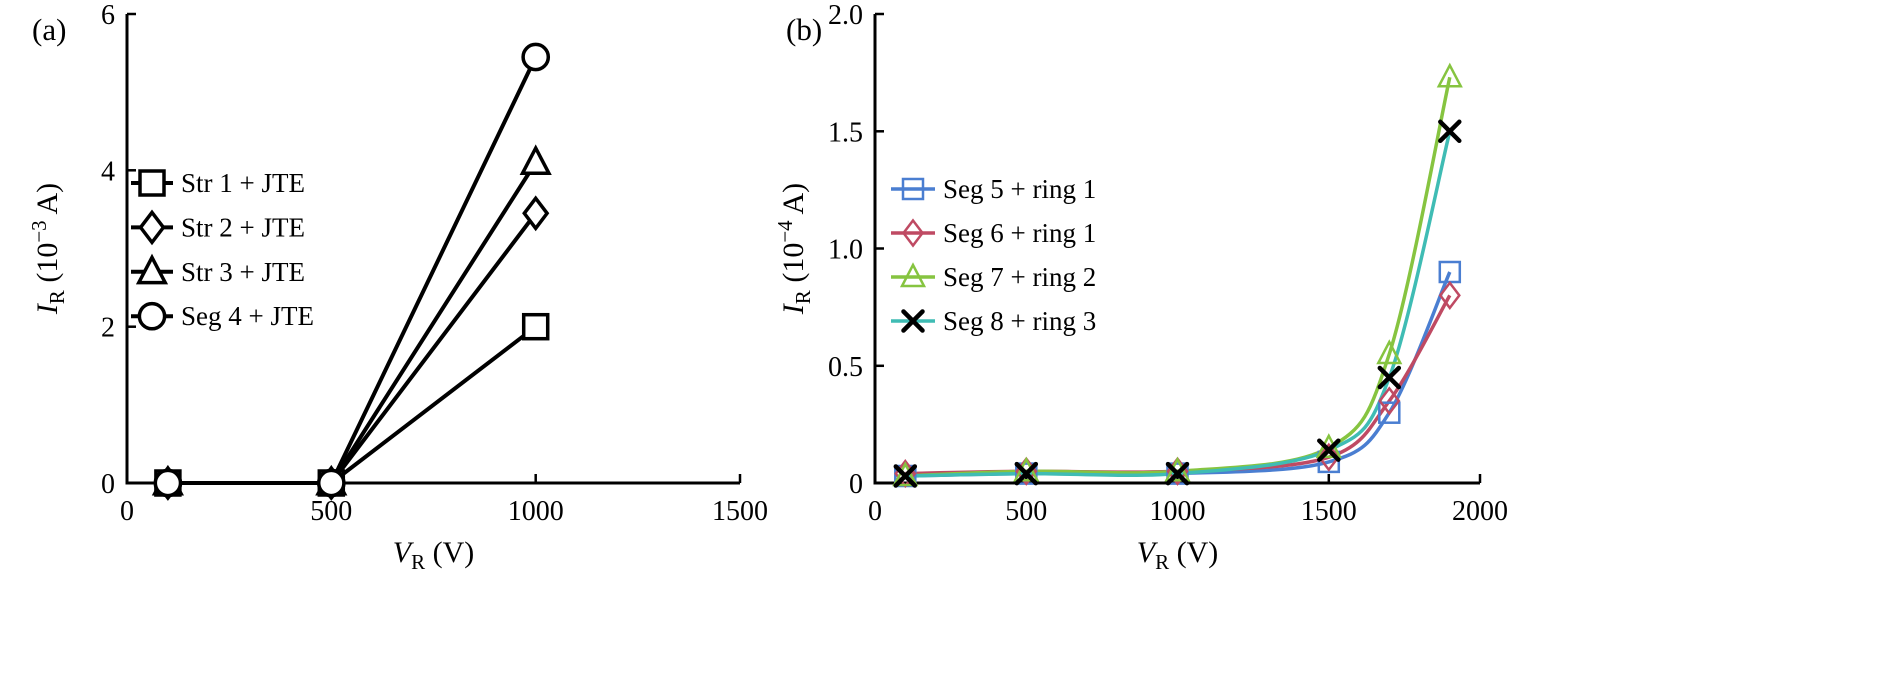 The image size is (1890, 673). I want to click on legend-item-seg-7-ring-2: Seg 7 + ring 2, so click(993, 277).